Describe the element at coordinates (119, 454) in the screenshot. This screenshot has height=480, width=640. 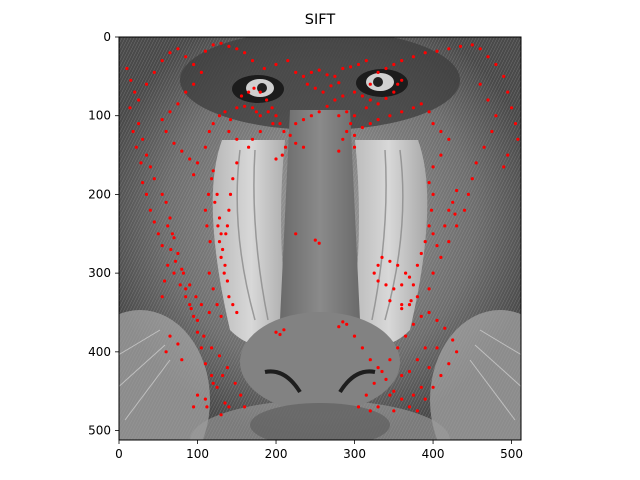
I see `x-tick-label-0: 0` at that location.